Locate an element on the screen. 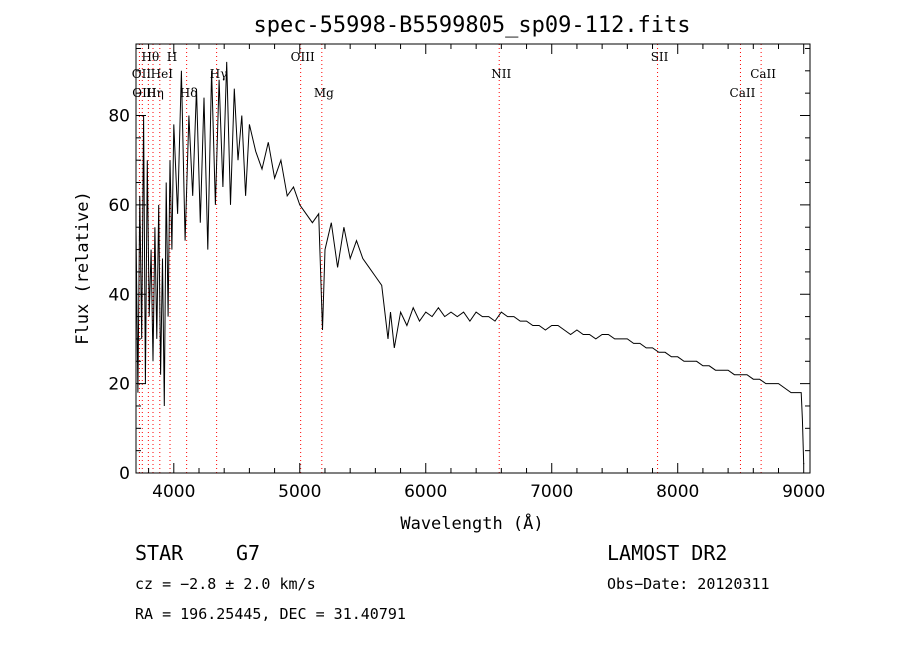 The width and height of the screenshot is (900, 650). y-tick-label-1: 20 is located at coordinates (119, 385).